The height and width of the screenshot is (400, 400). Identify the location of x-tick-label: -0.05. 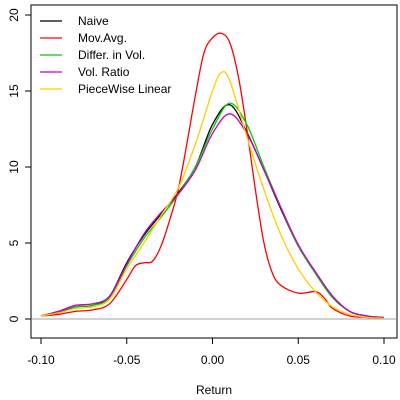
(127, 360).